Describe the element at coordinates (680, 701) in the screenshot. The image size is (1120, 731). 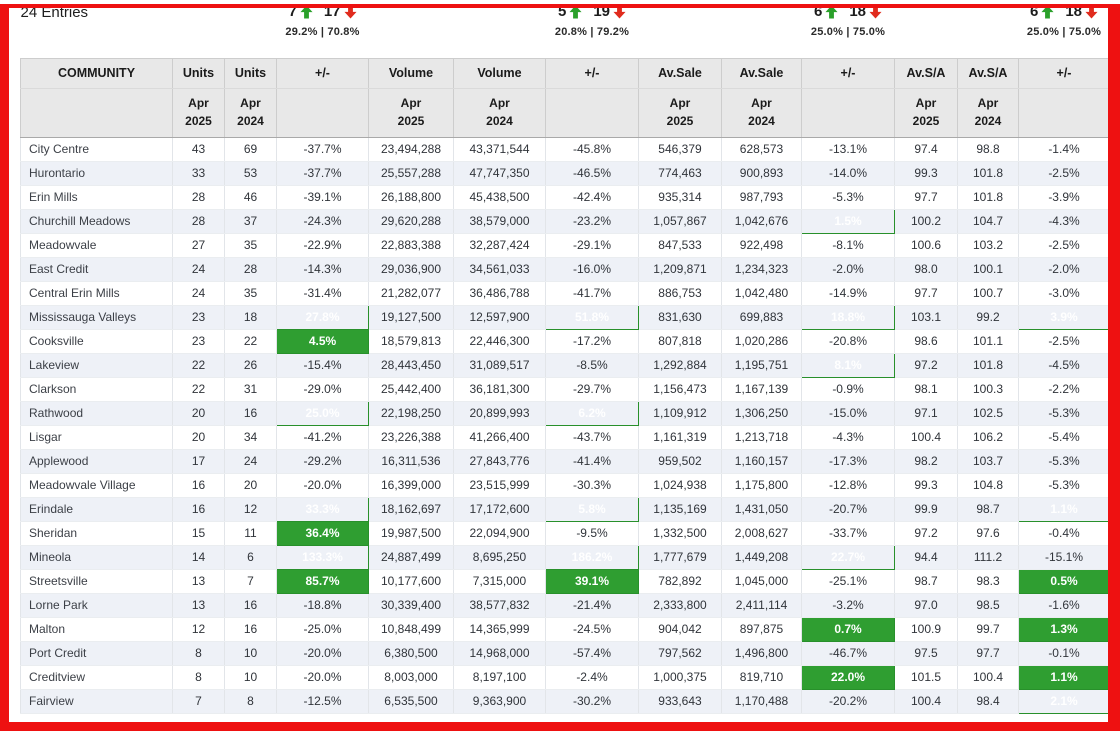
I see `value-cell: 933,643` at that location.